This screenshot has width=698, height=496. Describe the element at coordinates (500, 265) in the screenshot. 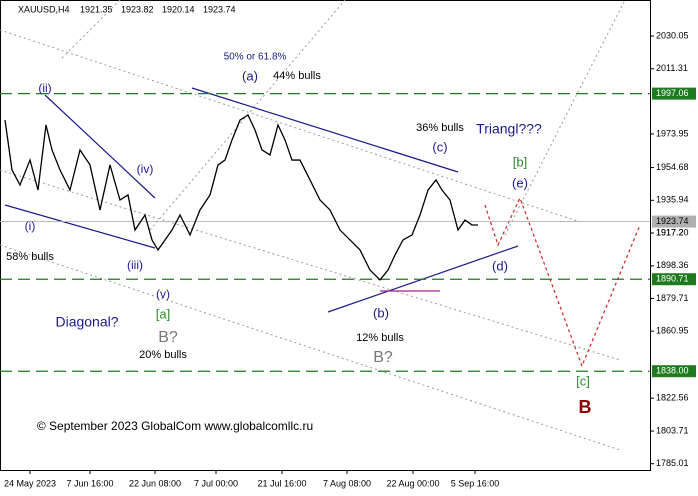

I see `annotation: (d)` at that location.